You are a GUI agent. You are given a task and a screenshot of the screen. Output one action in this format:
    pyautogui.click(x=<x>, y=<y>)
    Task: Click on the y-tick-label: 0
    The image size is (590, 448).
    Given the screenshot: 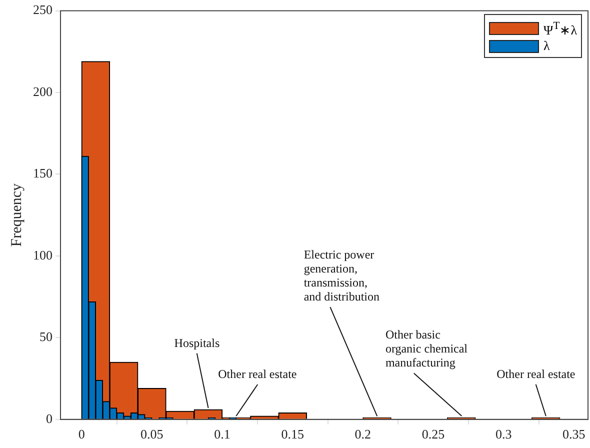 What is the action you would take?
    pyautogui.click(x=49, y=418)
    